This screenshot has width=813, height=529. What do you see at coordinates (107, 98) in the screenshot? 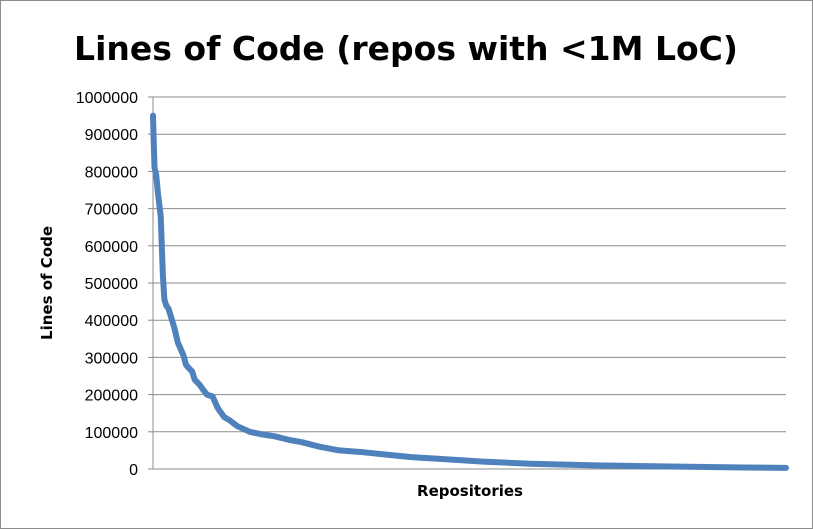
I see `y-tick-label: 1000000` at bounding box center [107, 98].